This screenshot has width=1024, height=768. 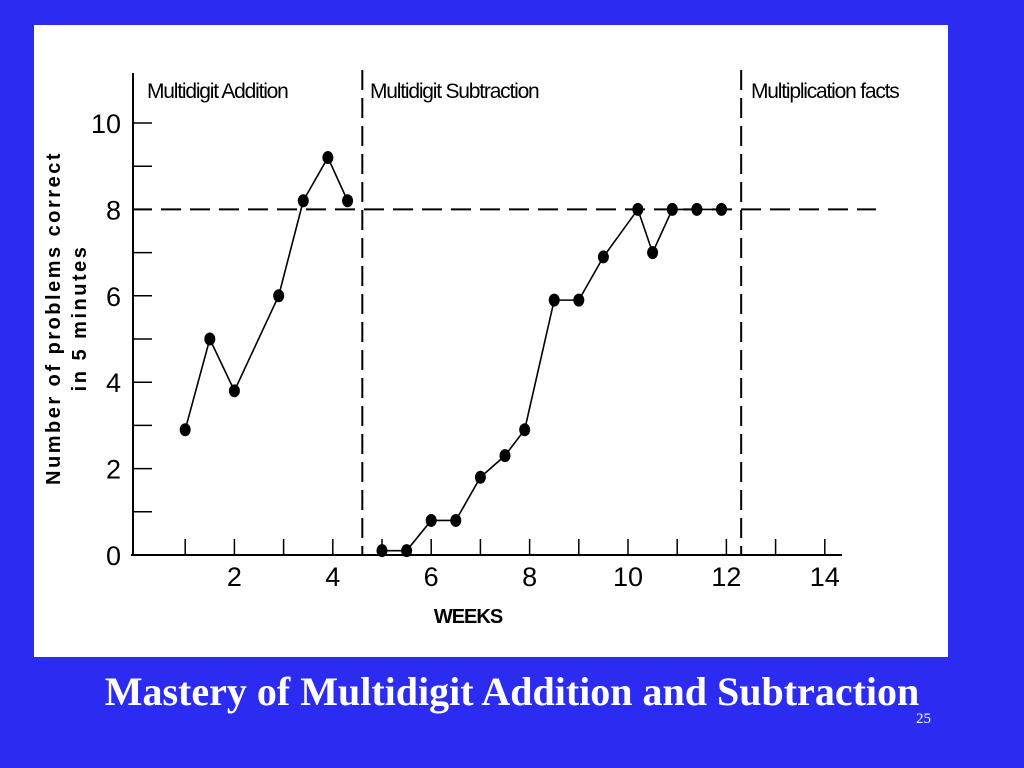 What do you see at coordinates (113, 210) in the screenshot?
I see `y-tick-label: 8` at bounding box center [113, 210].